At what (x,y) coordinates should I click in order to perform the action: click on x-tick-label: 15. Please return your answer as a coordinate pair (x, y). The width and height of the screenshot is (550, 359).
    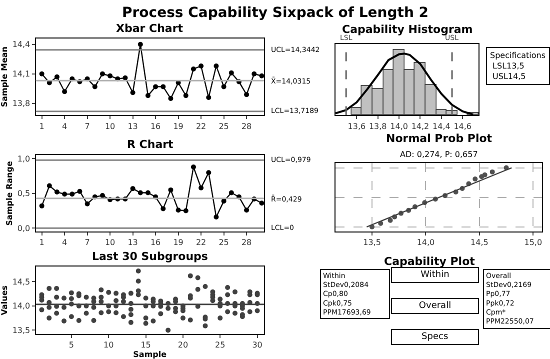
    Looking at the image, I should click on (145, 345).